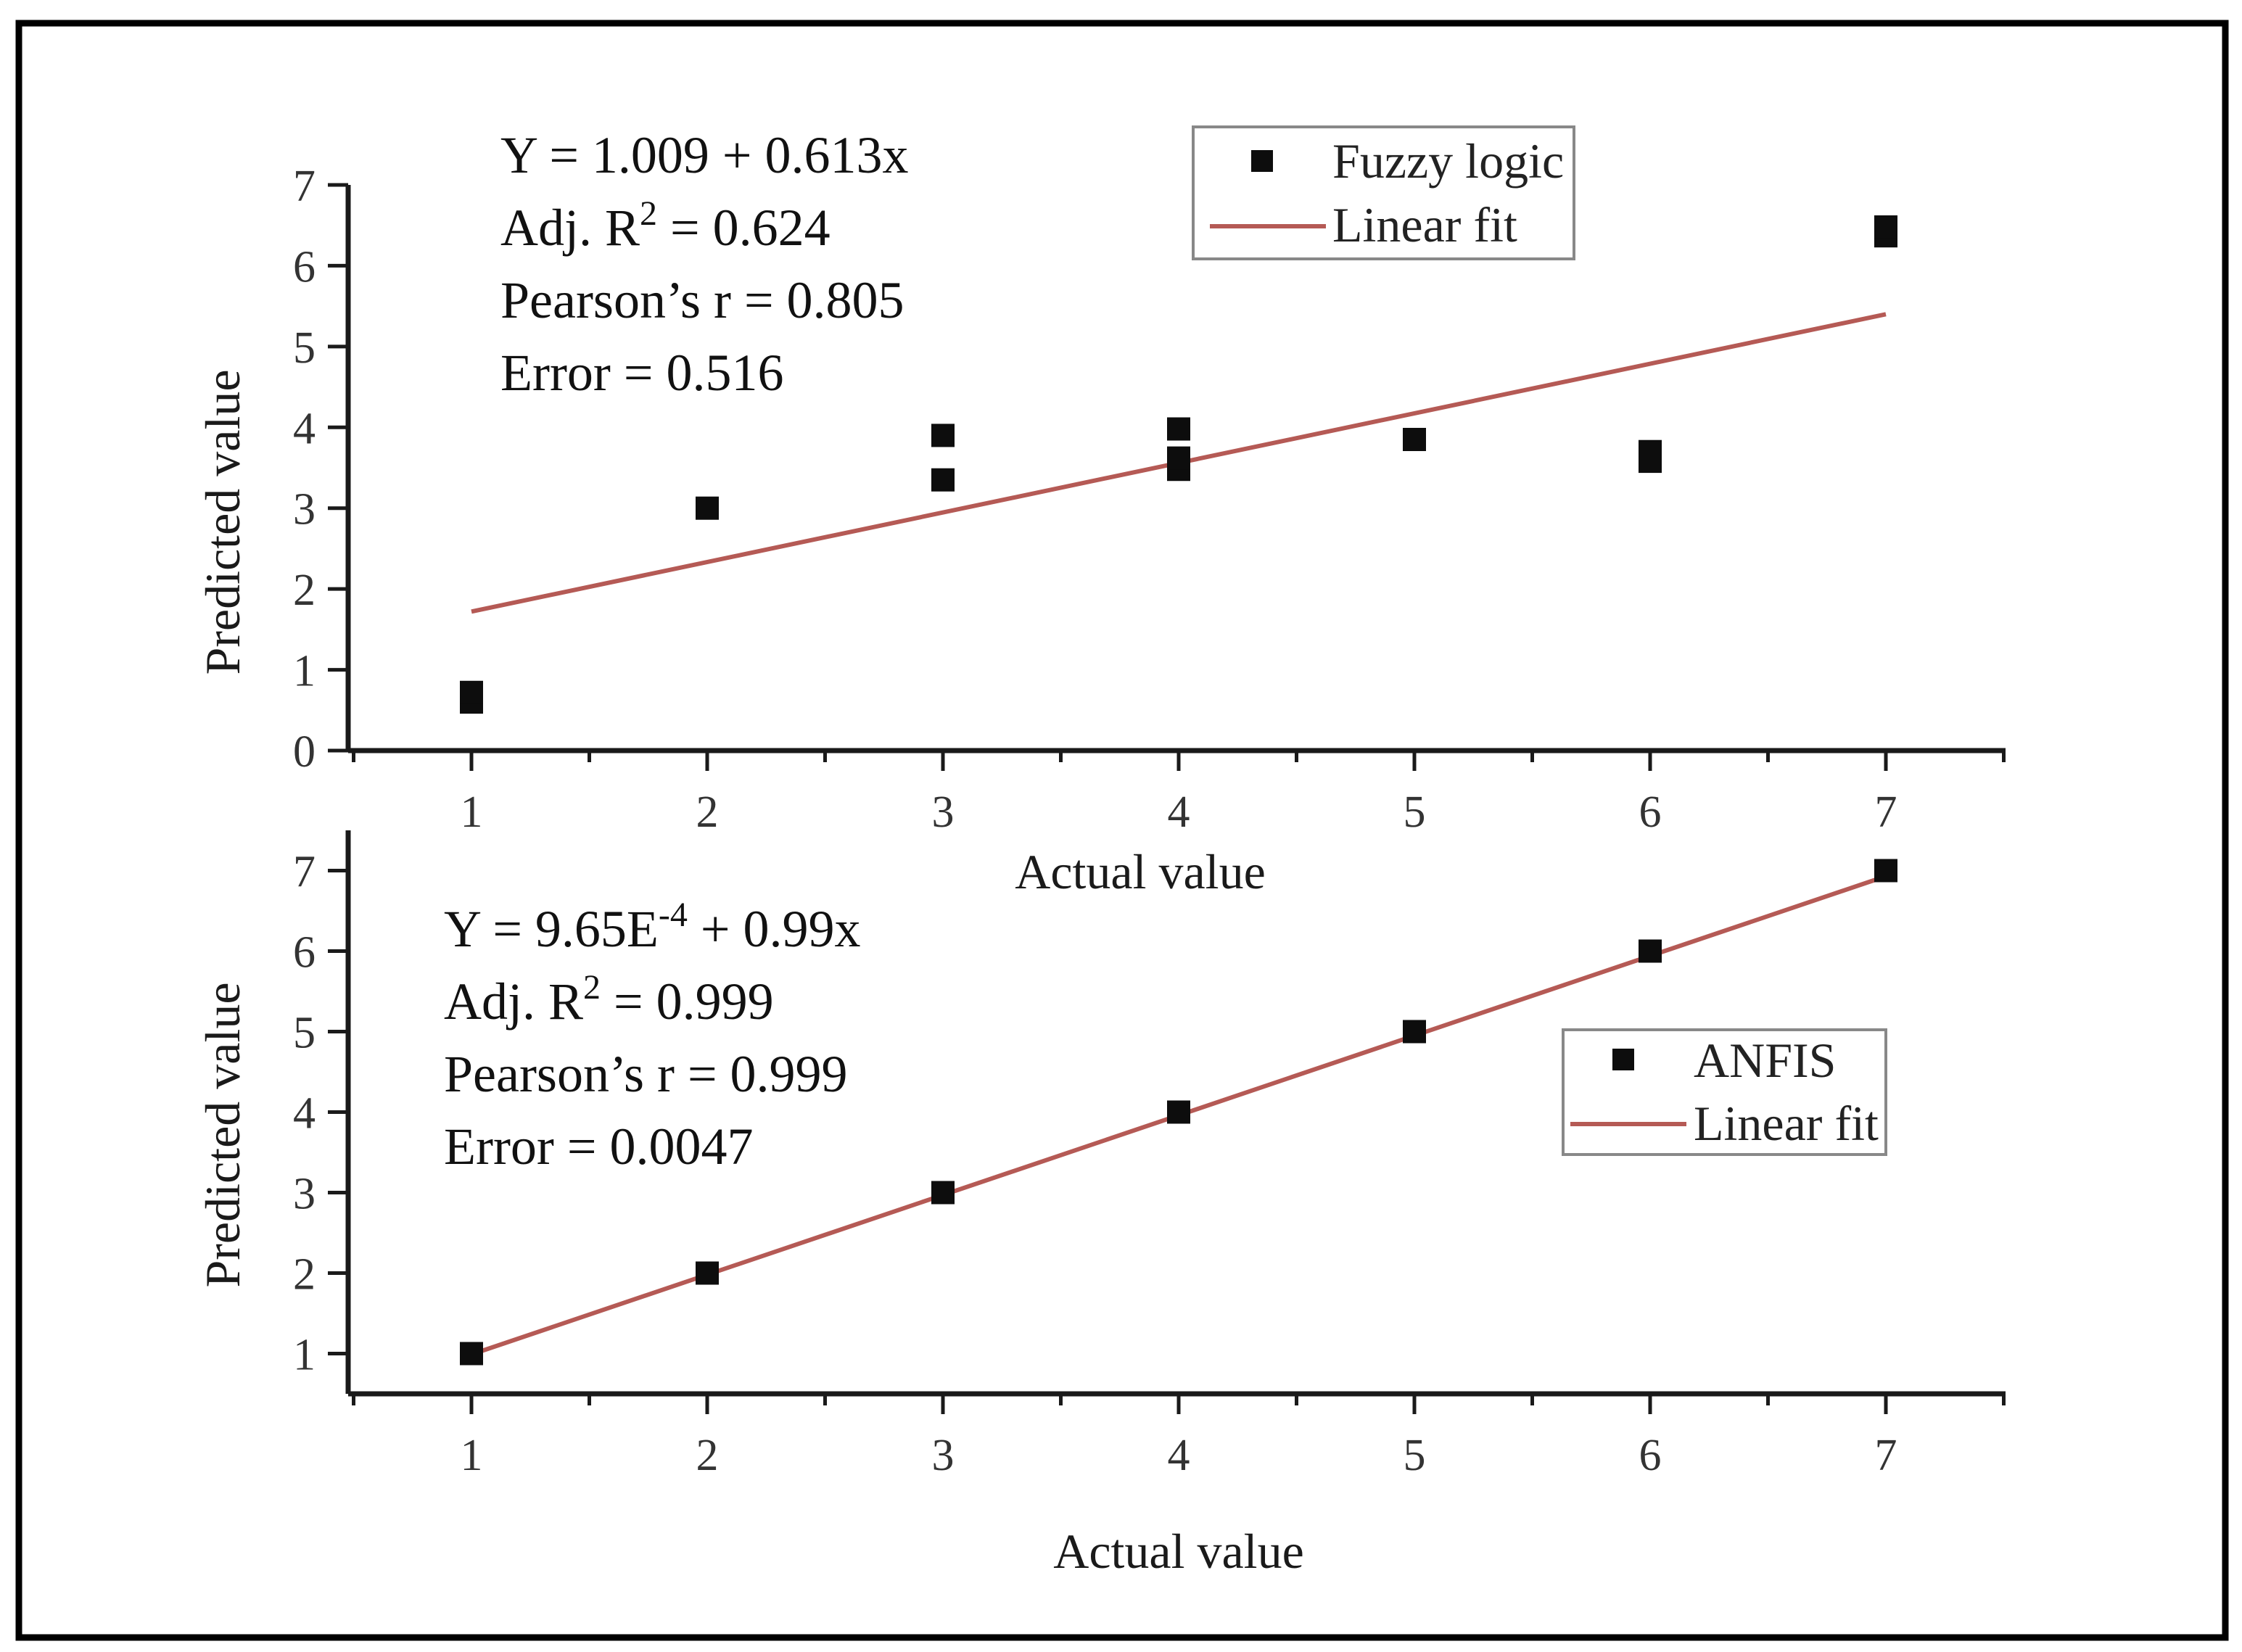 Image resolution: width=2242 pixels, height=1652 pixels. What do you see at coordinates (305, 671) in the screenshot?
I see `fuzzy-y-tick-label: 1` at bounding box center [305, 671].